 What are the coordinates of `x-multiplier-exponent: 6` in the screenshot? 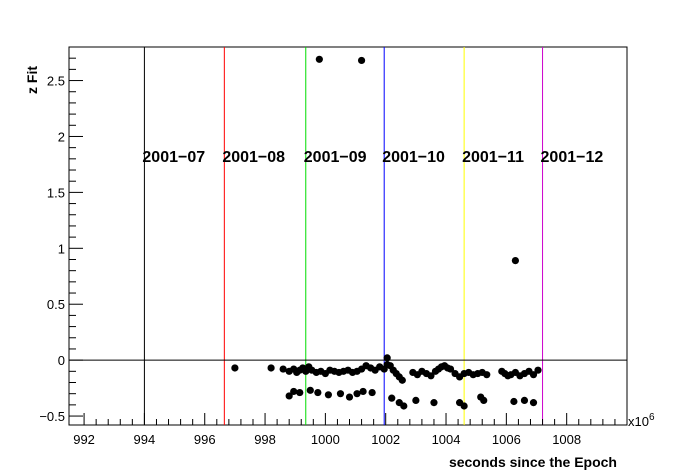 It's located at (652, 417).